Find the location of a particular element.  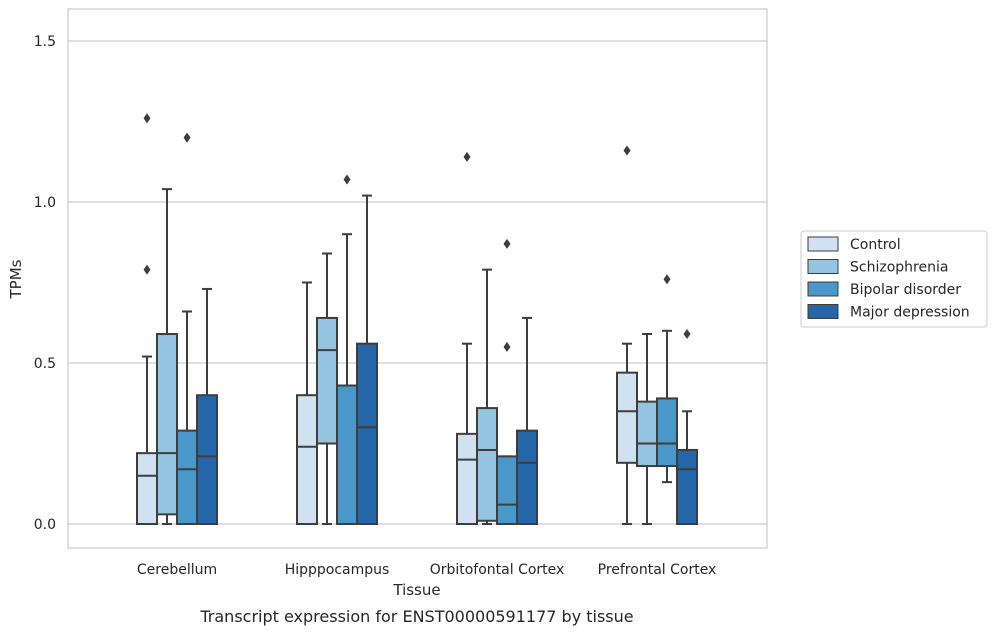

x-tick-label: Orbitofontal Cortex is located at coordinates (497, 570).